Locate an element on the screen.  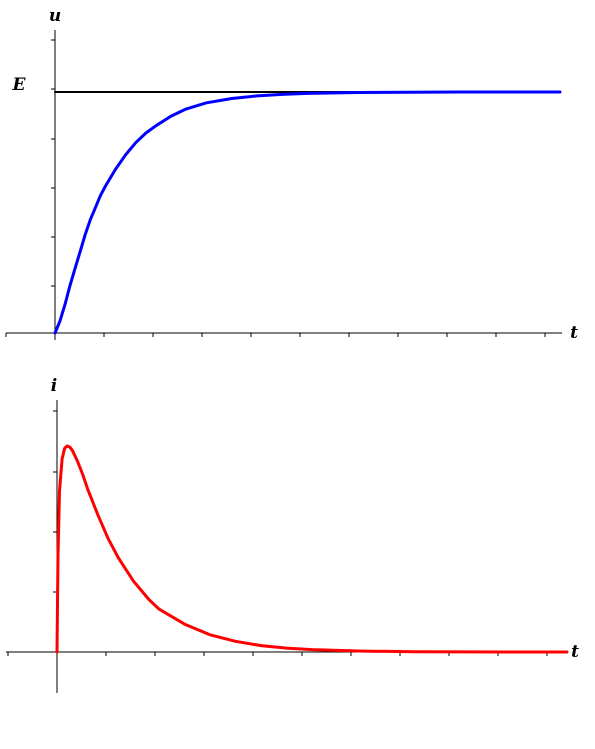
y-axis-label: i is located at coordinates (54, 386).